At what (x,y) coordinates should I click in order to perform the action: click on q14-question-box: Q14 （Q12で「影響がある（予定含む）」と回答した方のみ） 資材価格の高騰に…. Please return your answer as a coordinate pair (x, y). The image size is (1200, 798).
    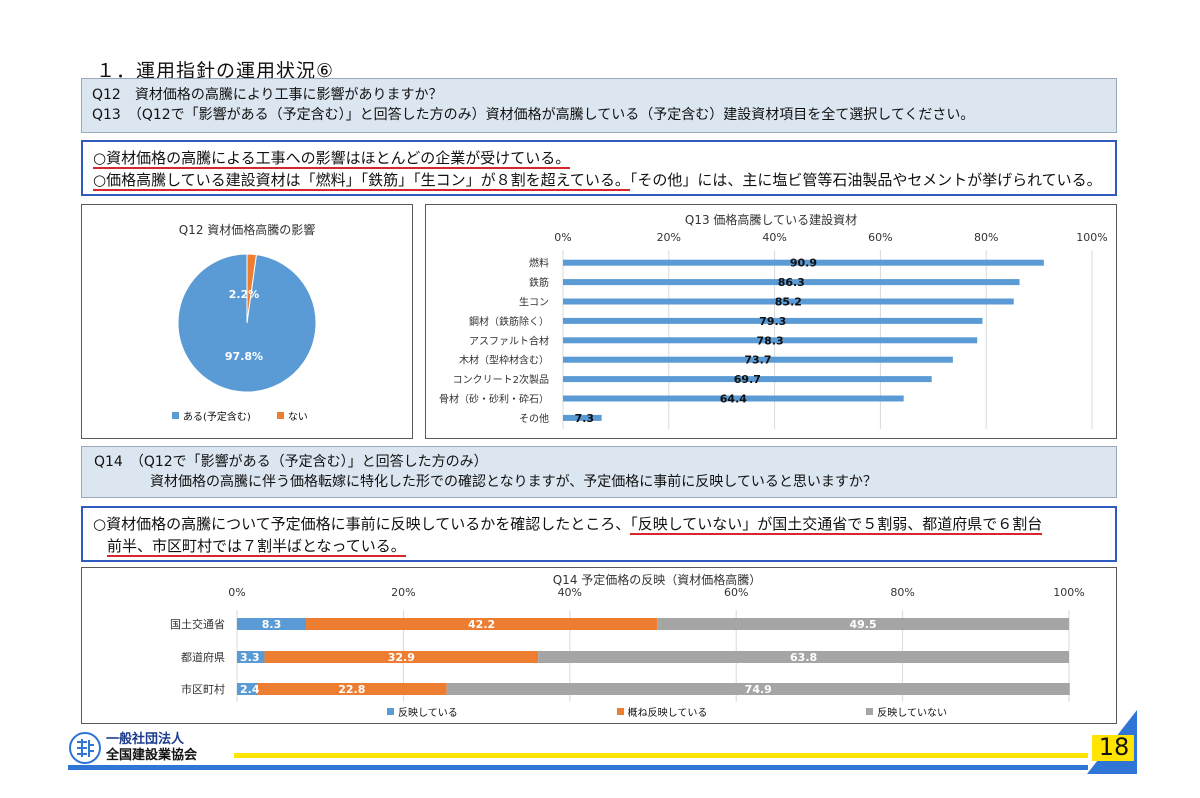
    Looking at the image, I should click on (599, 472).